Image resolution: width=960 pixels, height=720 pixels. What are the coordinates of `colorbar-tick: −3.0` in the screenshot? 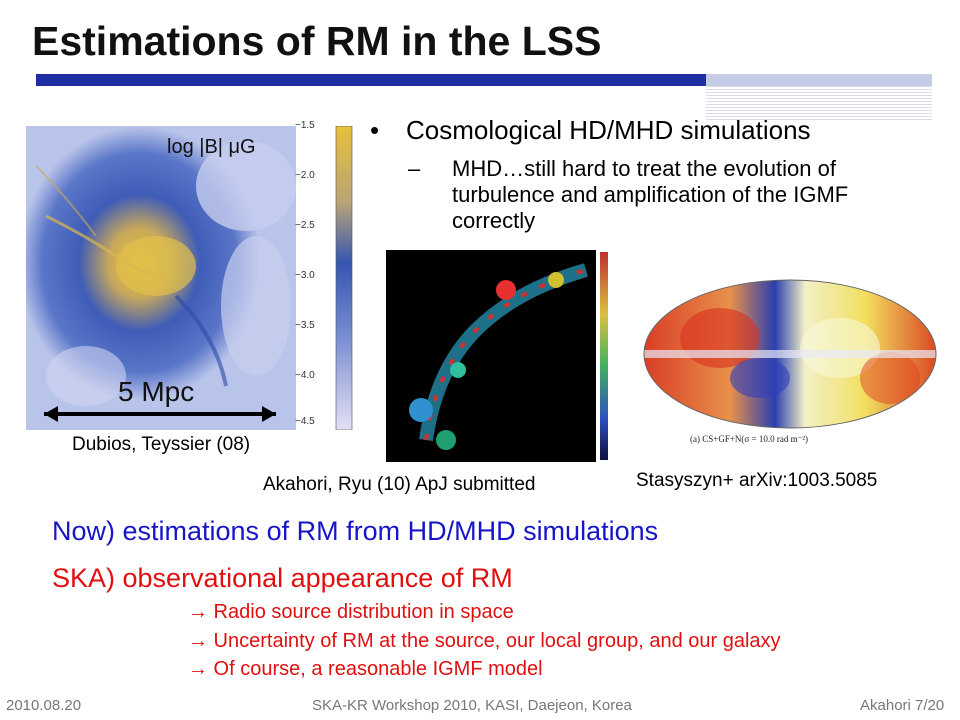 It's located at (305, 275).